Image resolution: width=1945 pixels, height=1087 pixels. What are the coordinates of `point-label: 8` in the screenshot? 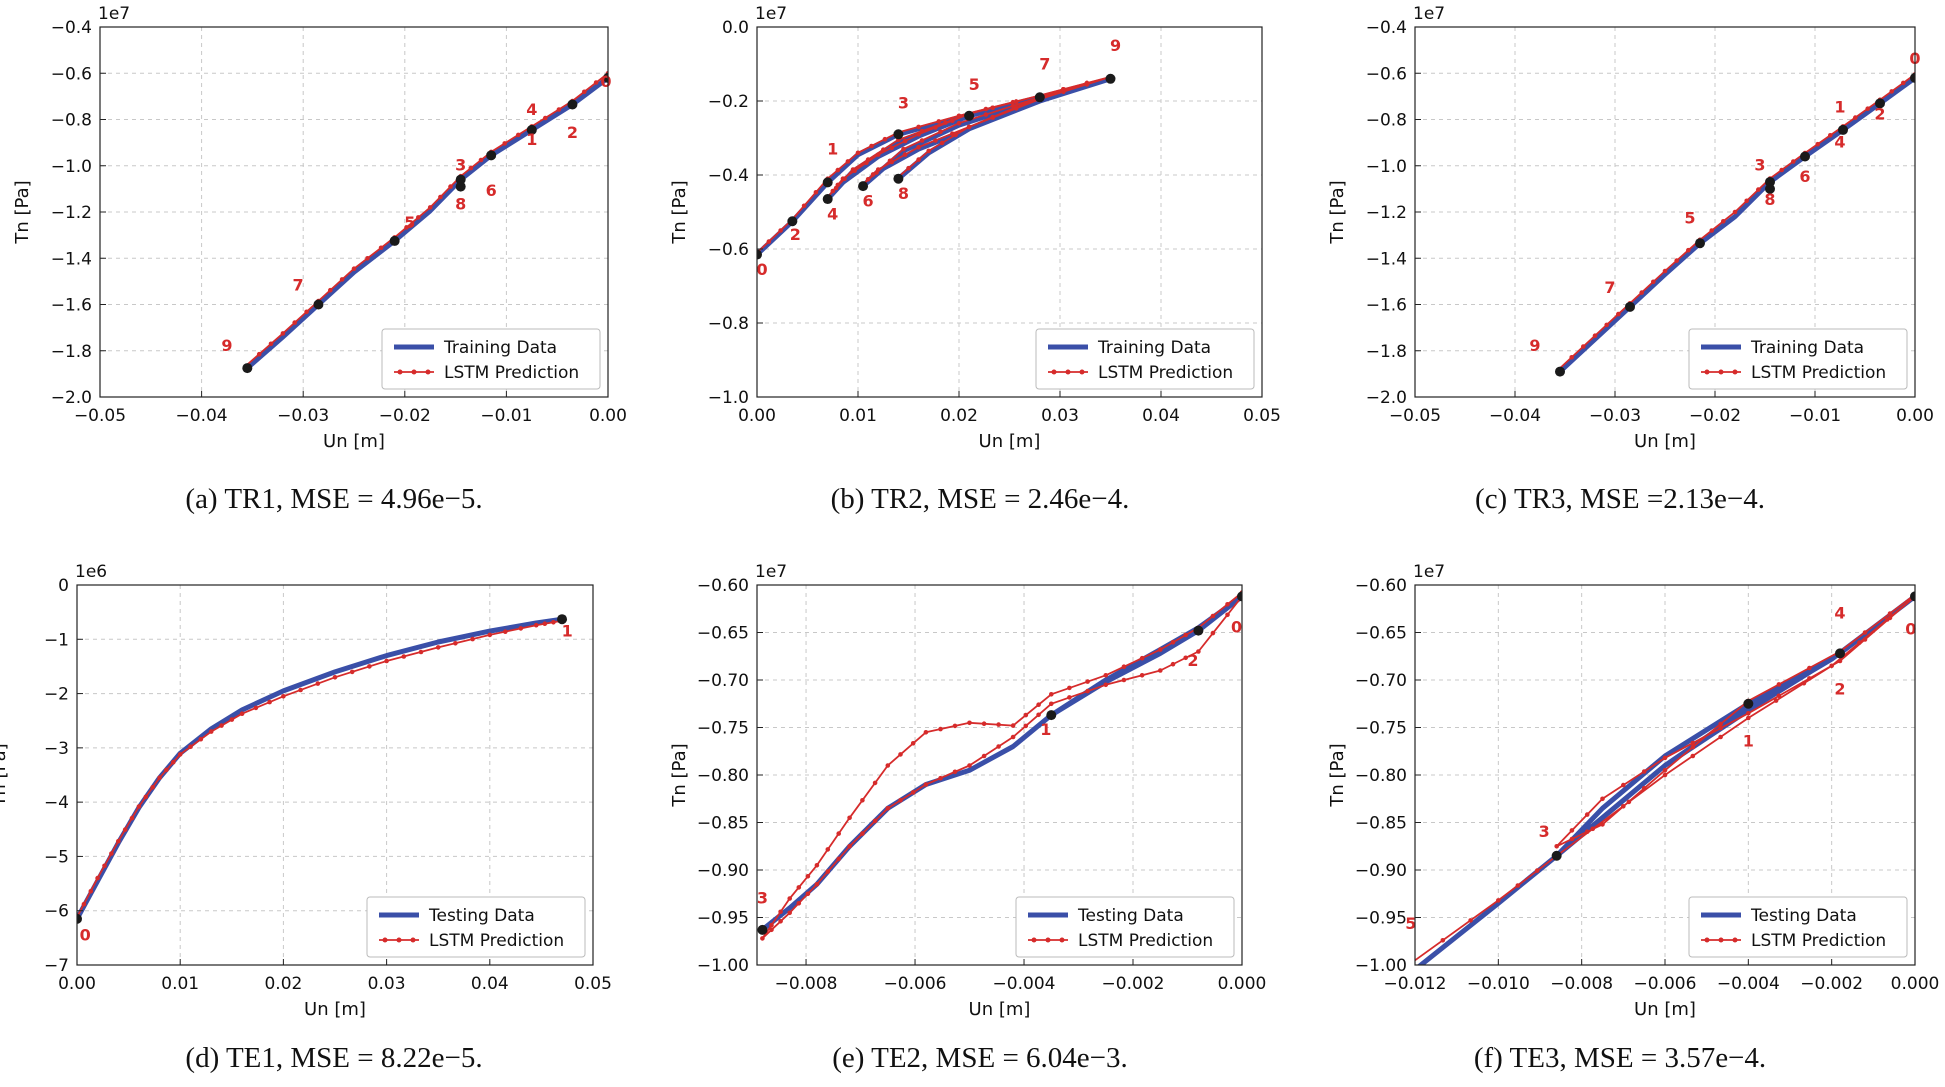 It's located at (903, 193).